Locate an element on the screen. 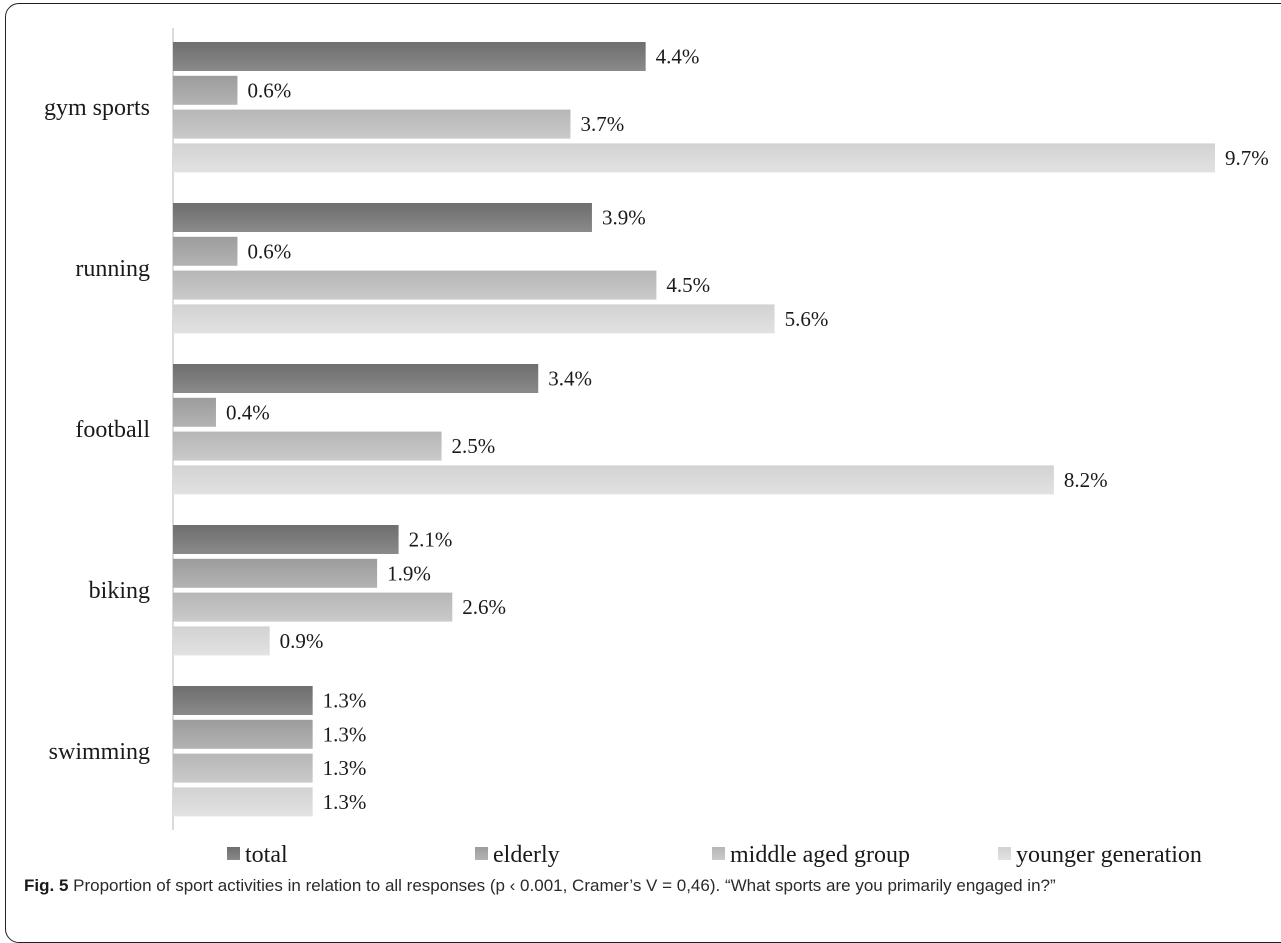  value-label: 4.5% is located at coordinates (688, 285).